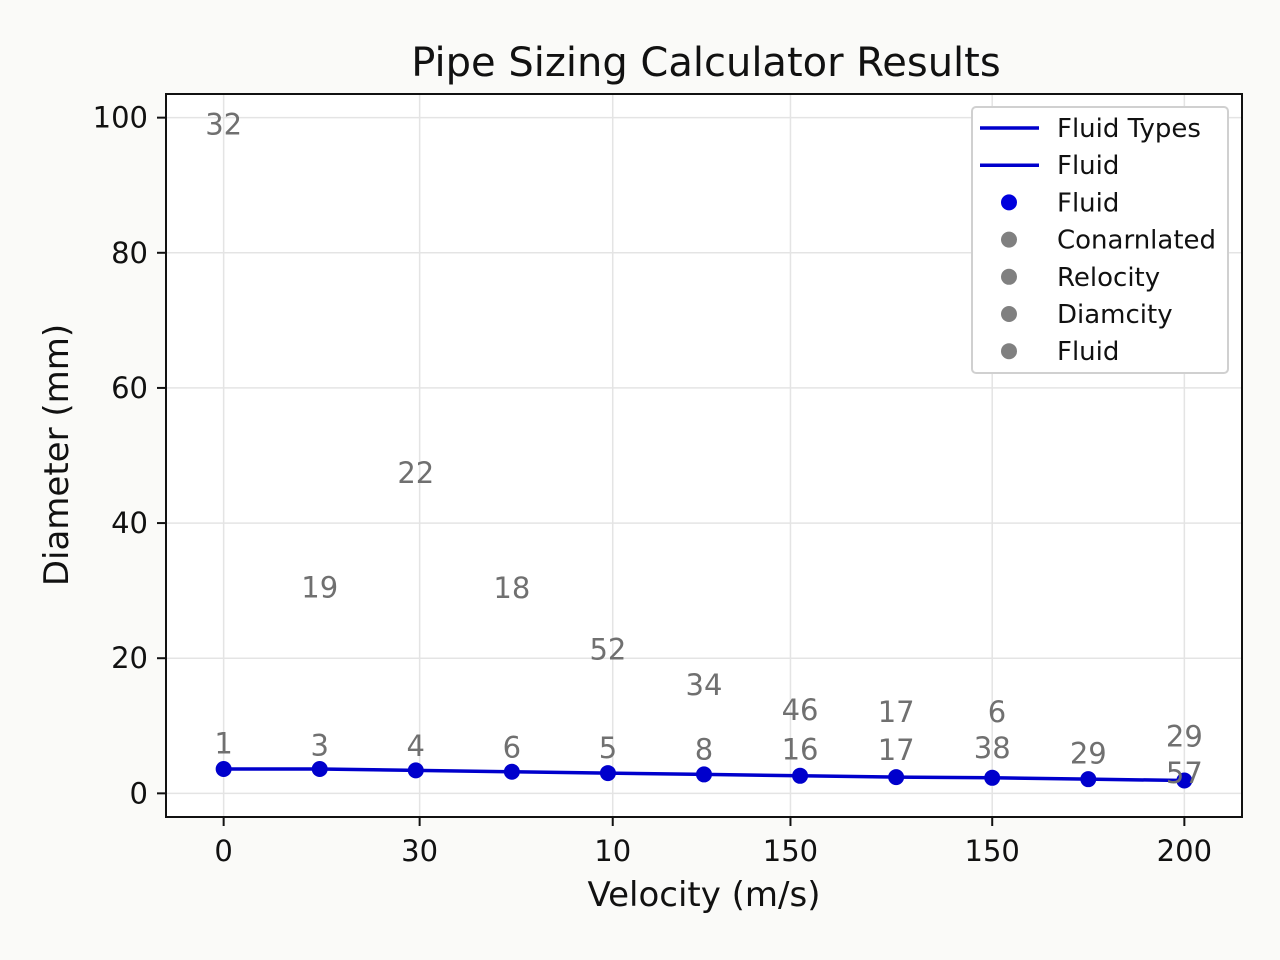 Image resolution: width=1280 pixels, height=960 pixels. I want to click on series, so click(704, 775).